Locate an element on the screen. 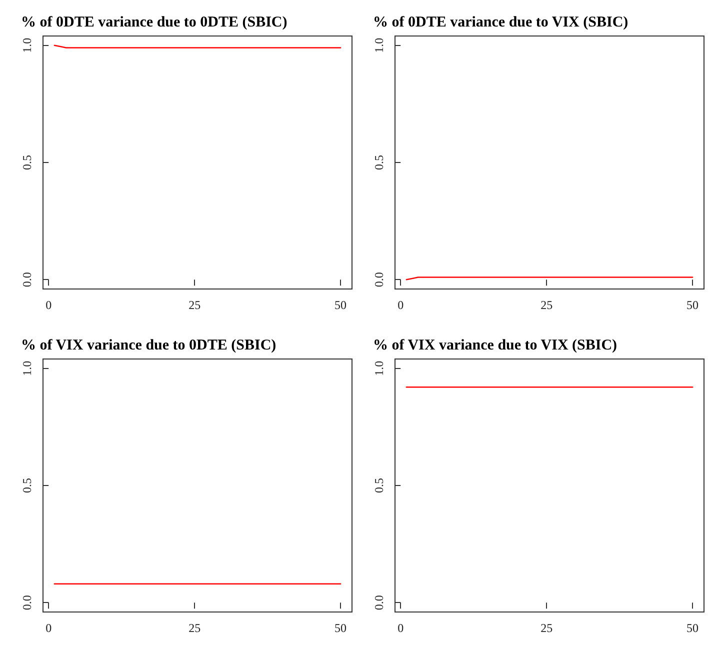  chart-title: % of VIX variance due to VIX (SBIC) is located at coordinates (495, 346).